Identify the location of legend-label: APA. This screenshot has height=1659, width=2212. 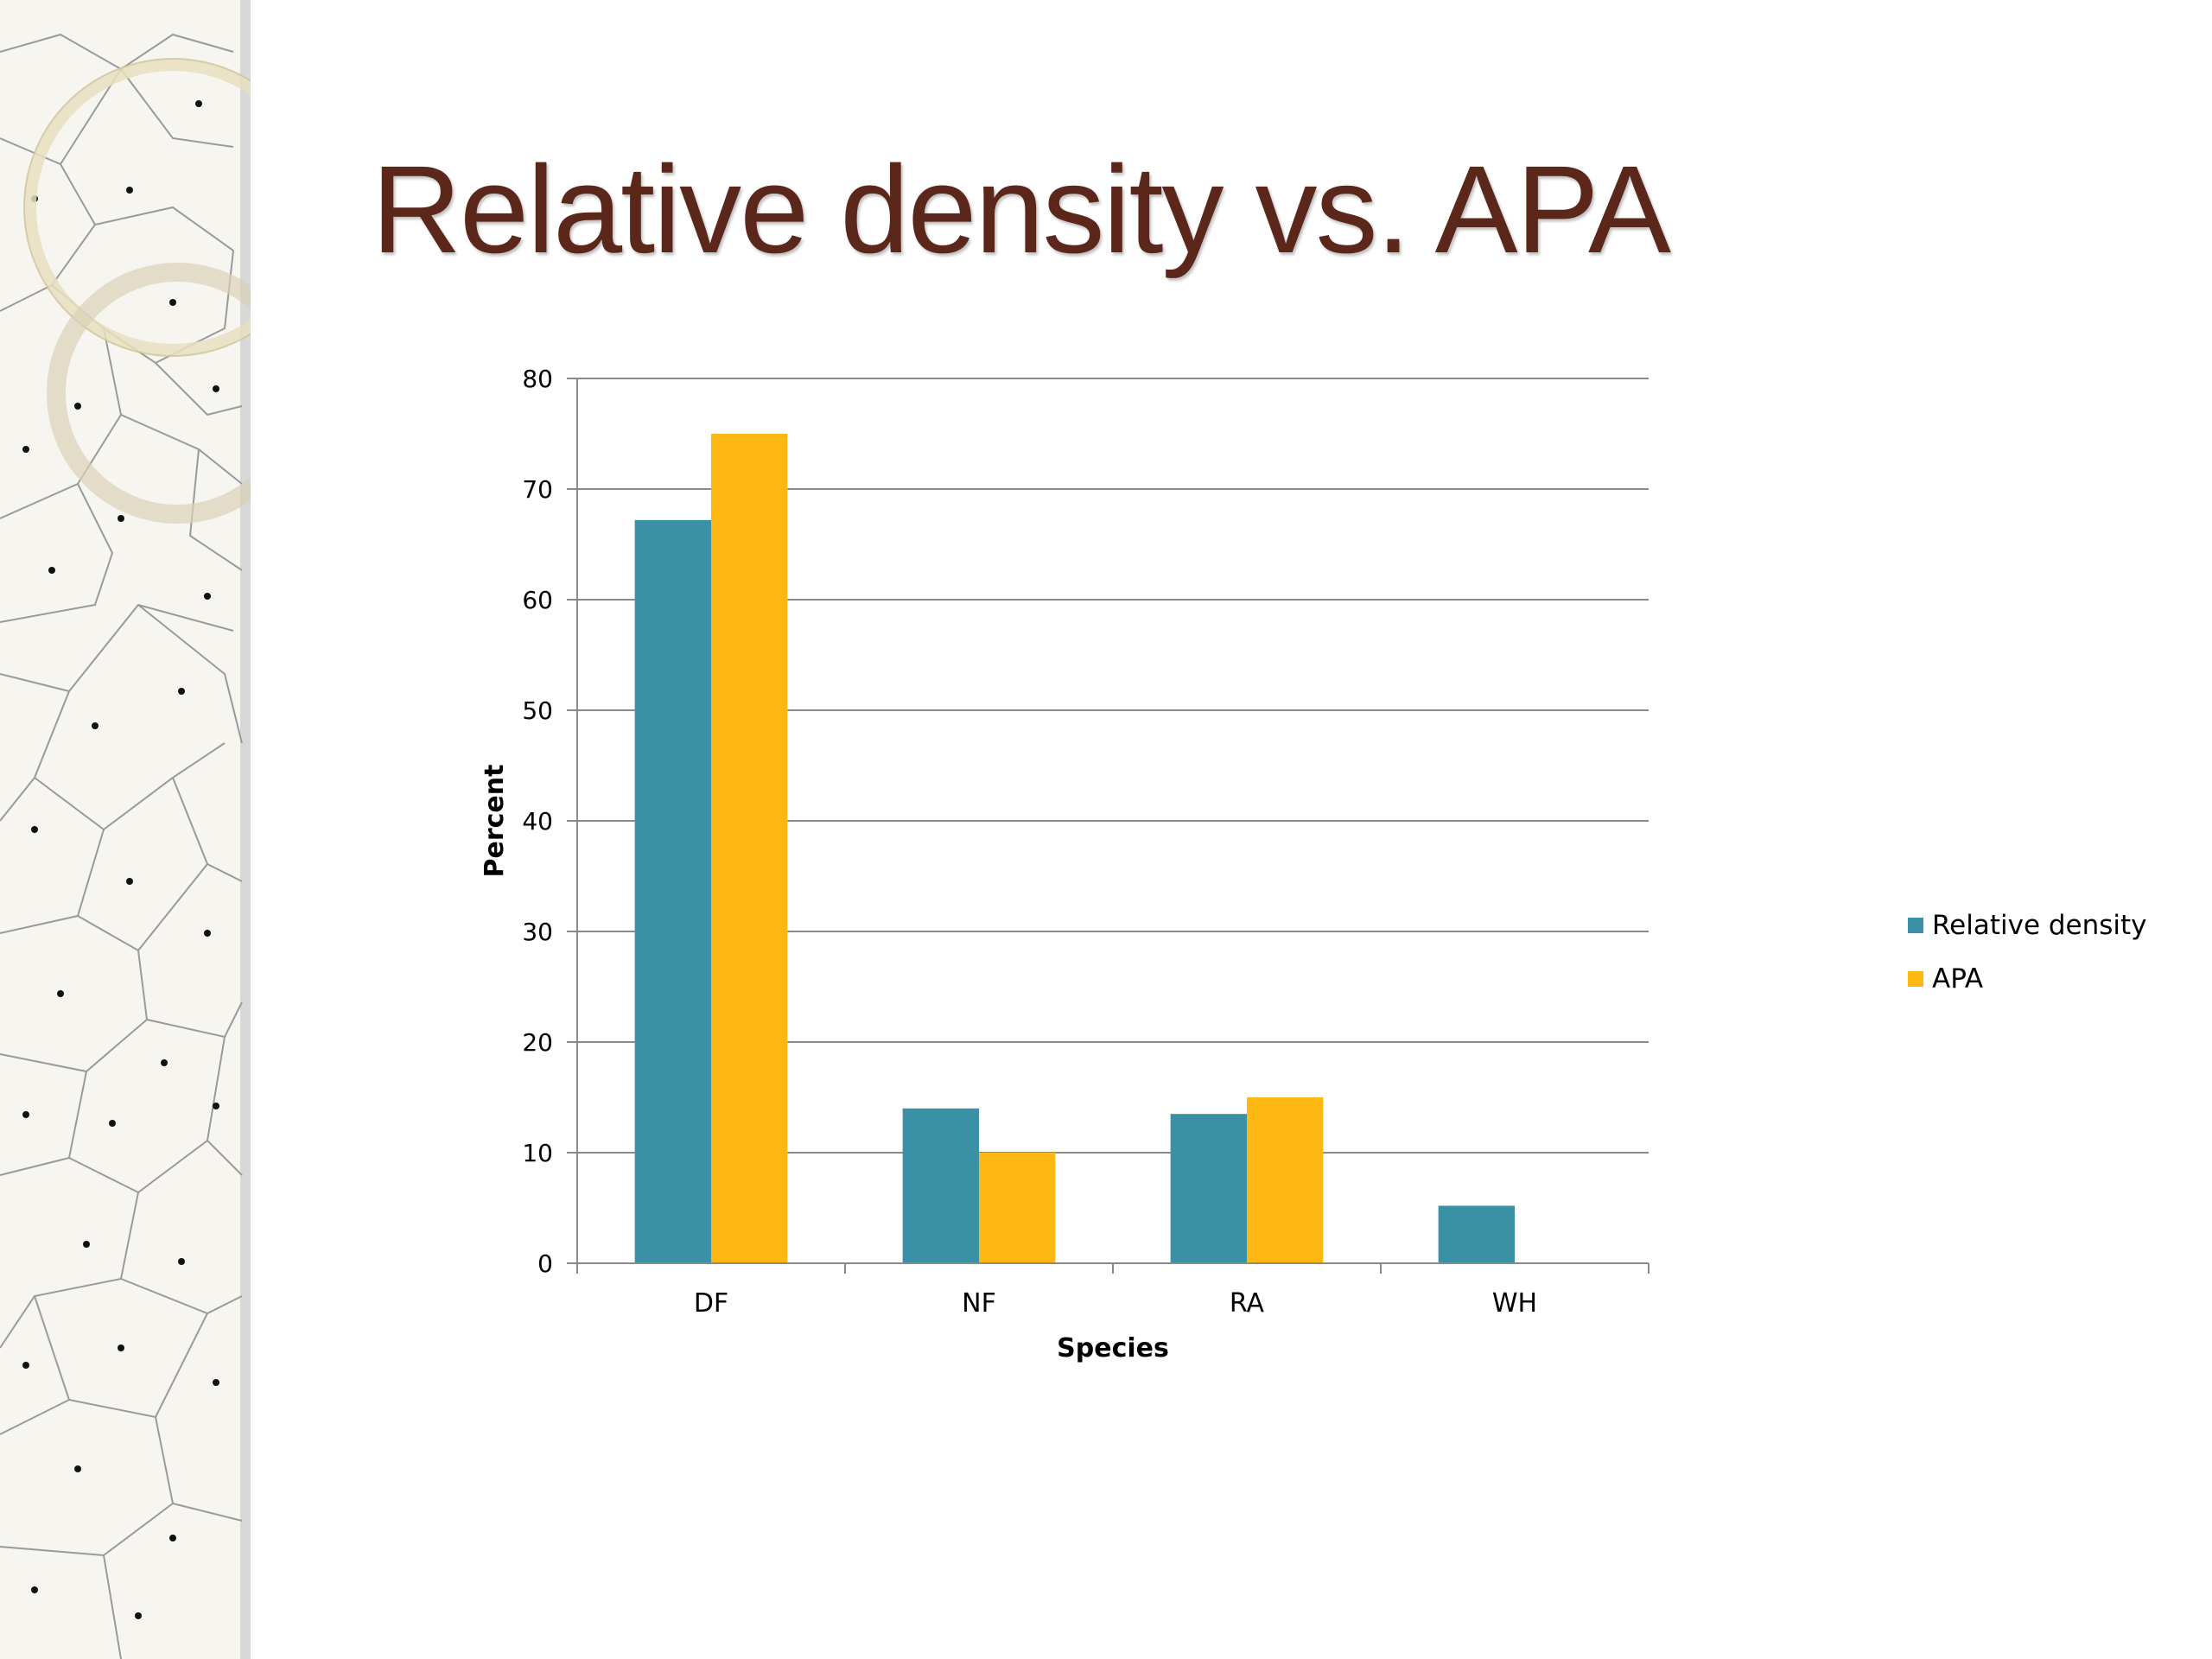
(1958, 979).